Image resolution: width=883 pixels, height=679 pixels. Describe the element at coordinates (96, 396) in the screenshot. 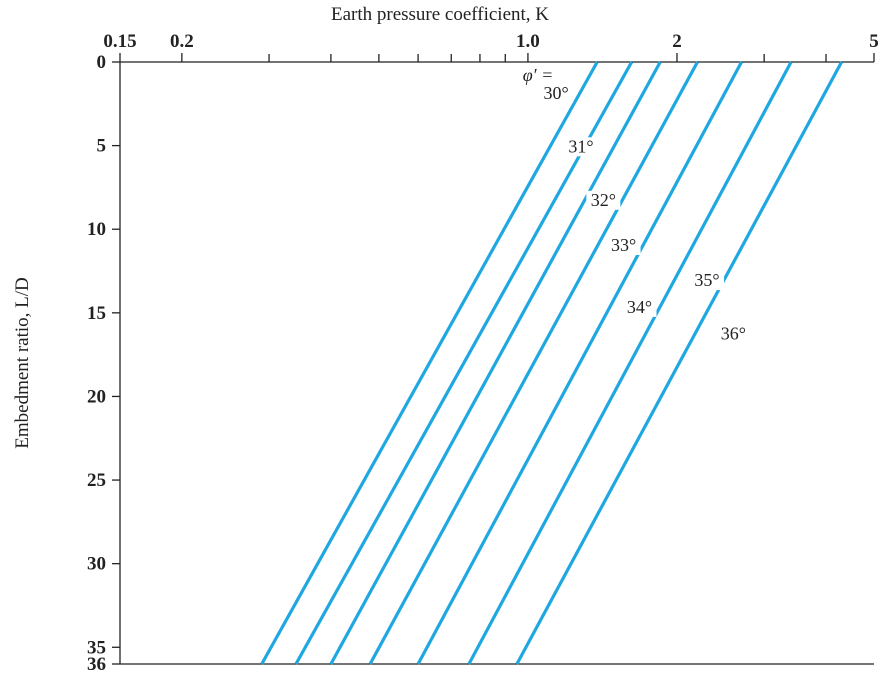

I see `y-tick-label: 20` at that location.